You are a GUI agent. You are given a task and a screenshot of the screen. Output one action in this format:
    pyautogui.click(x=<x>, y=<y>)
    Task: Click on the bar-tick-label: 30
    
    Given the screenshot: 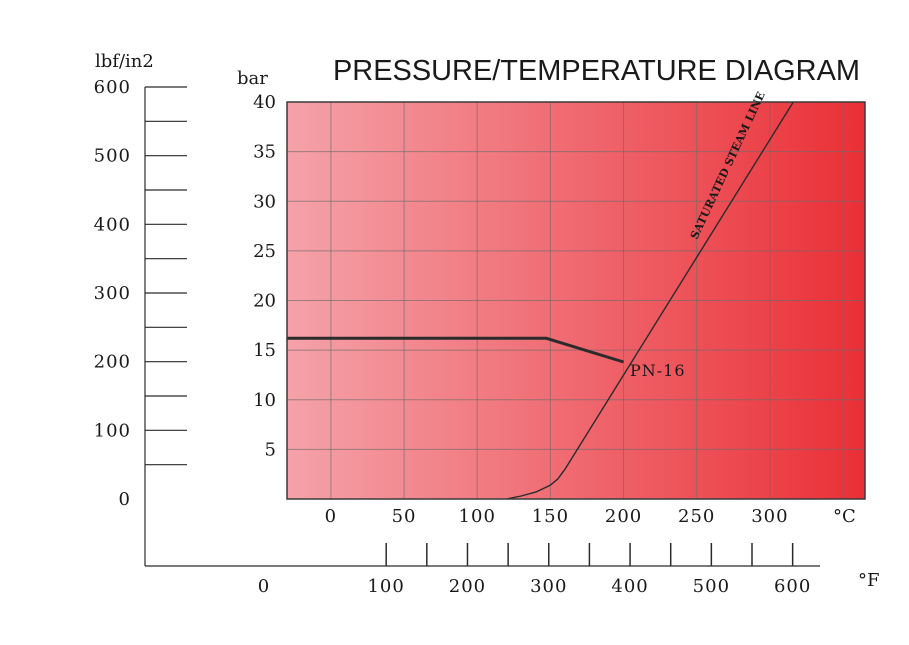 What is the action you would take?
    pyautogui.click(x=264, y=201)
    